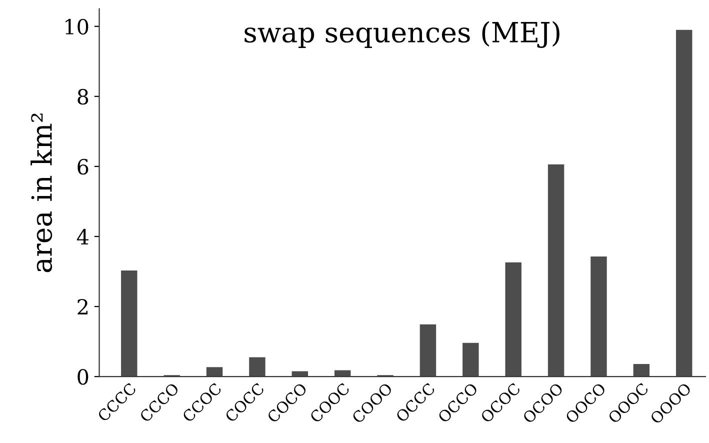 Image resolution: width=709 pixels, height=443 pixels. What do you see at coordinates (41, 193) in the screenshot?
I see `y-axis-title: area in km²` at bounding box center [41, 193].